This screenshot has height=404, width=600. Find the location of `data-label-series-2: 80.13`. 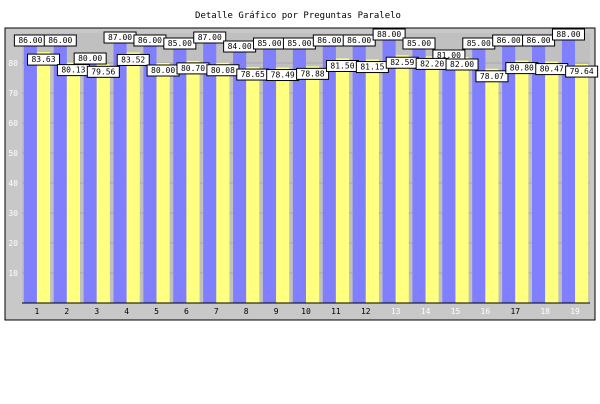

data-label-series-2: 80.13 is located at coordinates (73, 70).